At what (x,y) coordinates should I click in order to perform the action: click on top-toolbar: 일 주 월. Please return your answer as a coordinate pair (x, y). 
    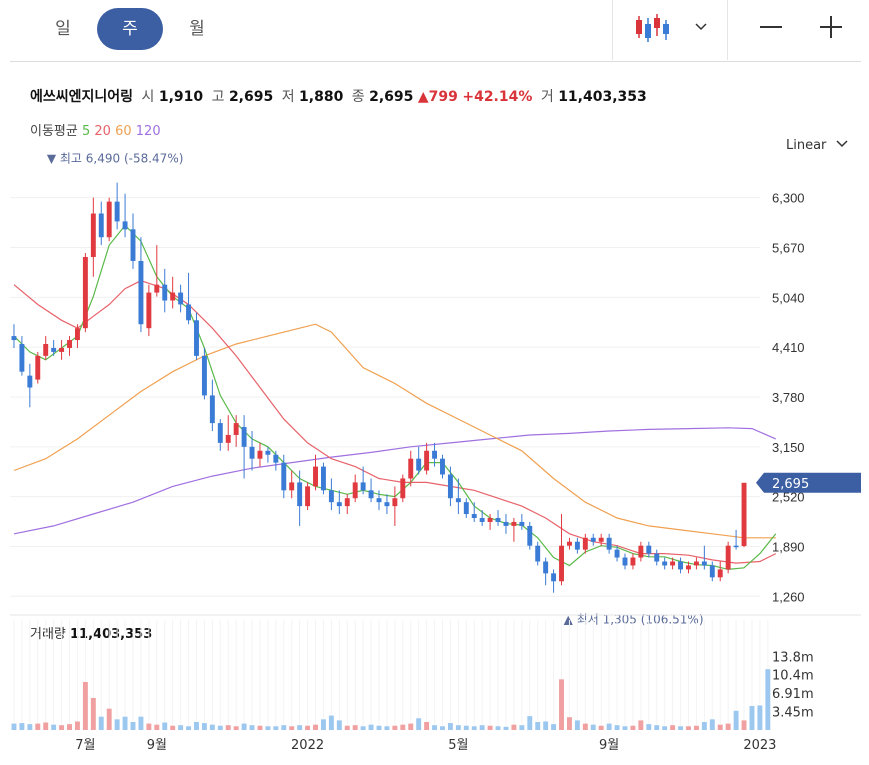
    Looking at the image, I should click on (434, 31).